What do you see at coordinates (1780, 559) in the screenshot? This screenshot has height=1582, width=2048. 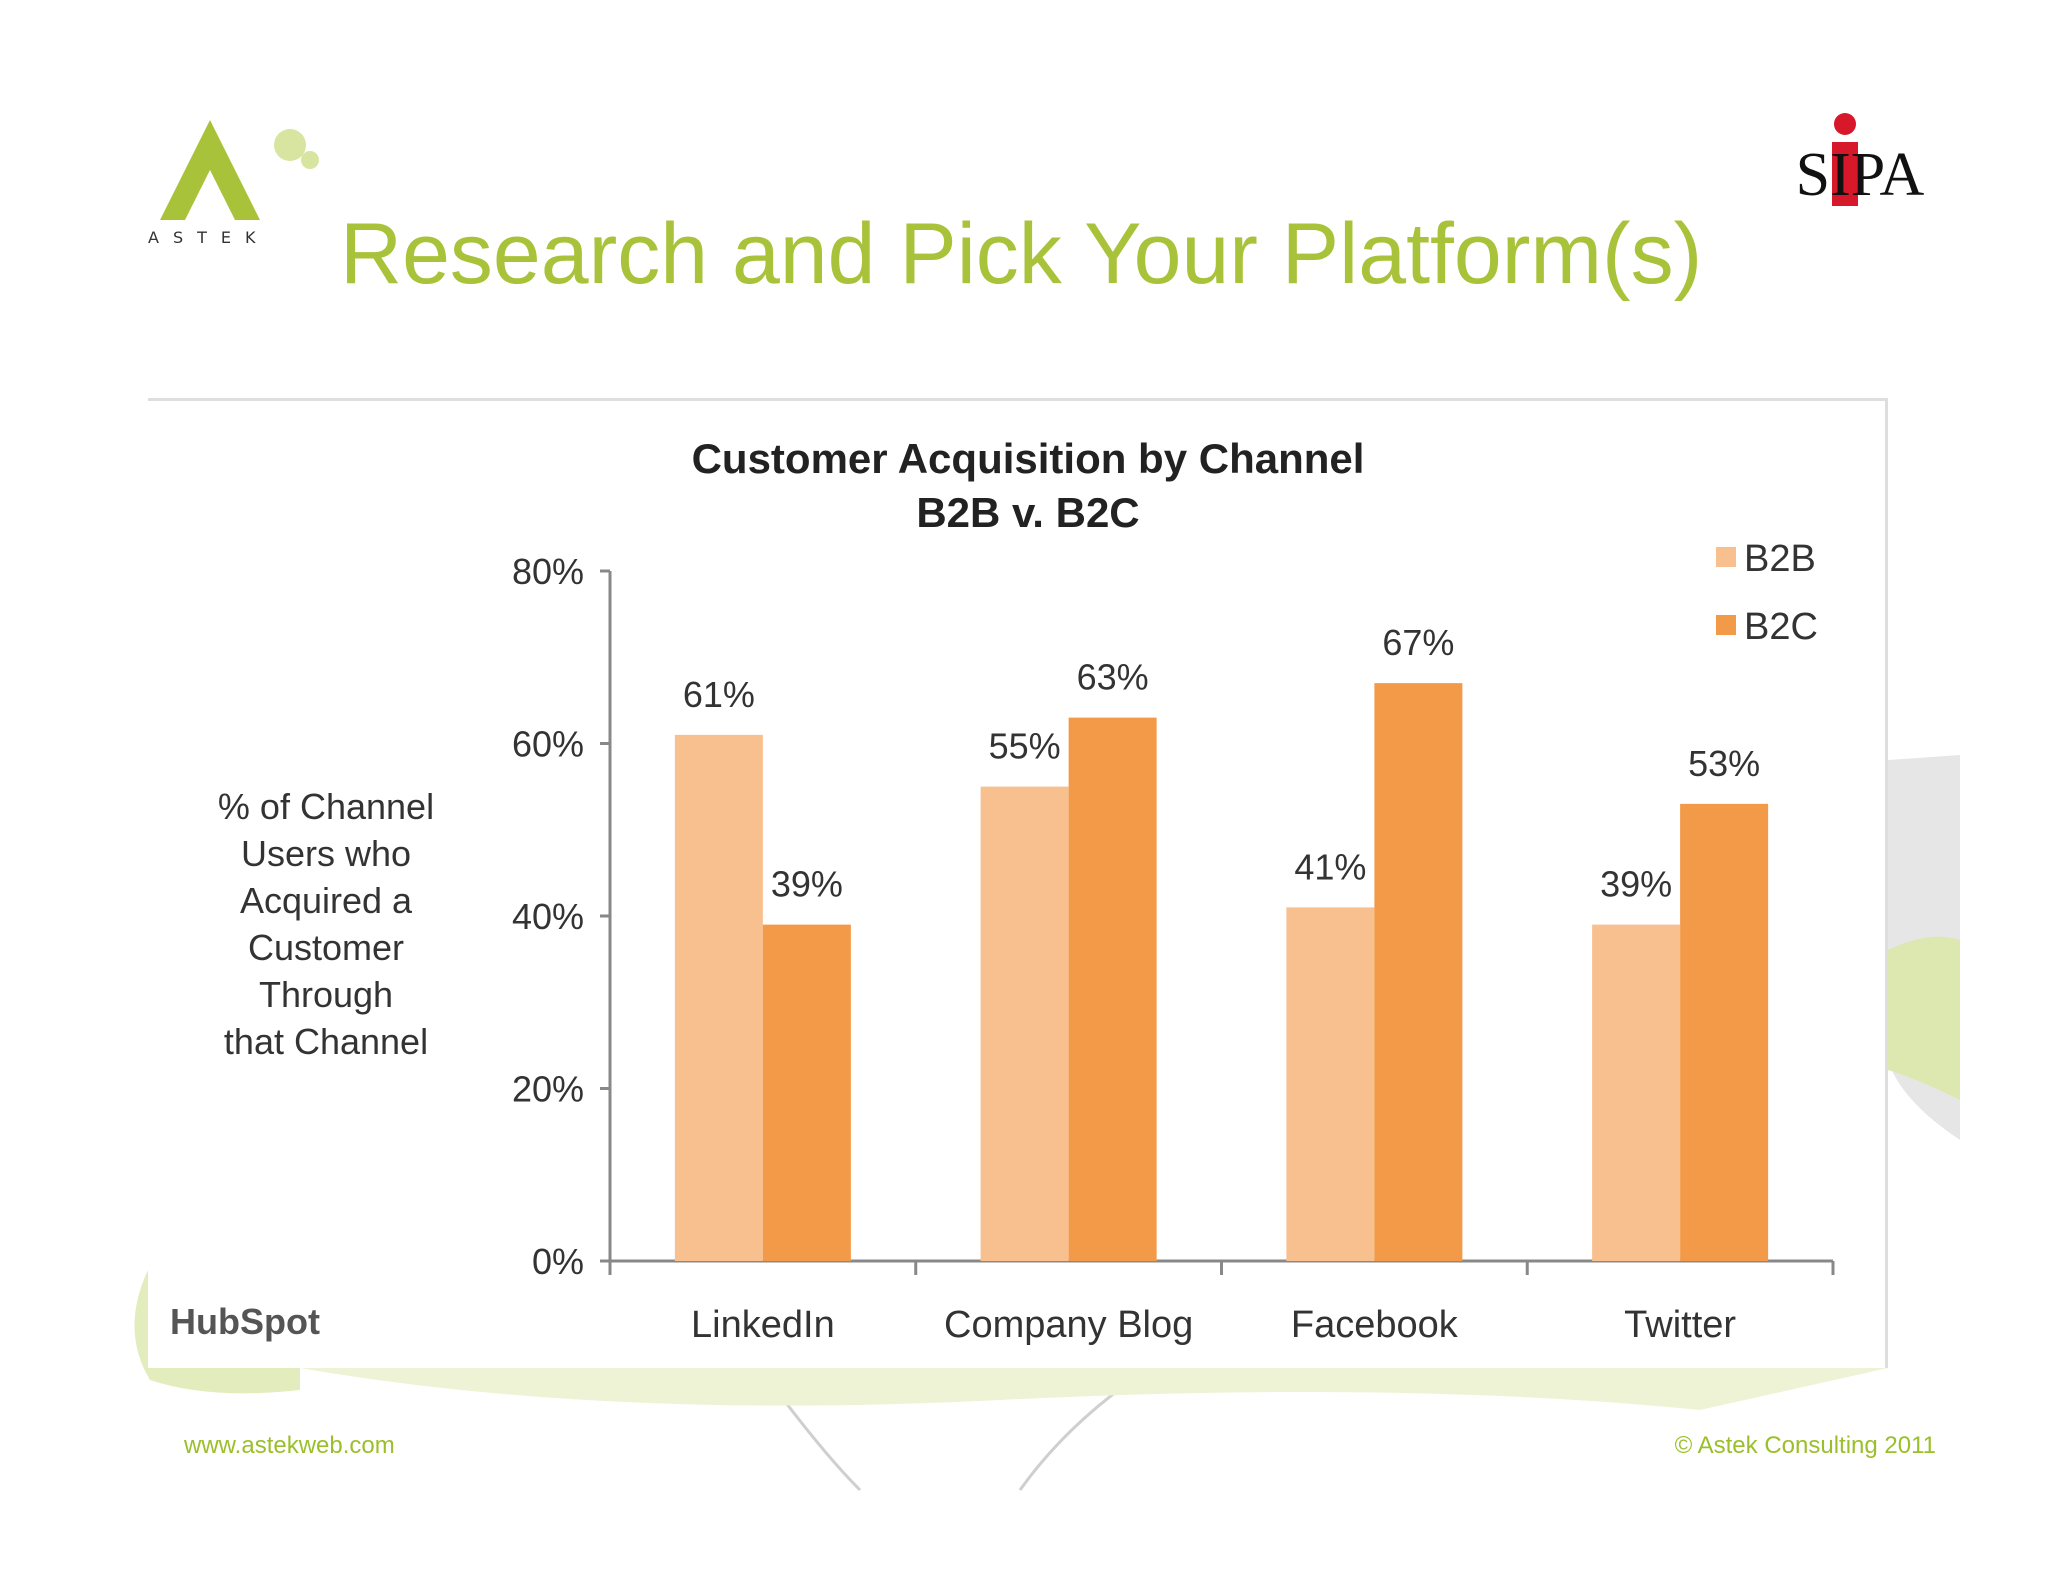 I see `legend-label-b2b: B2B` at bounding box center [1780, 559].